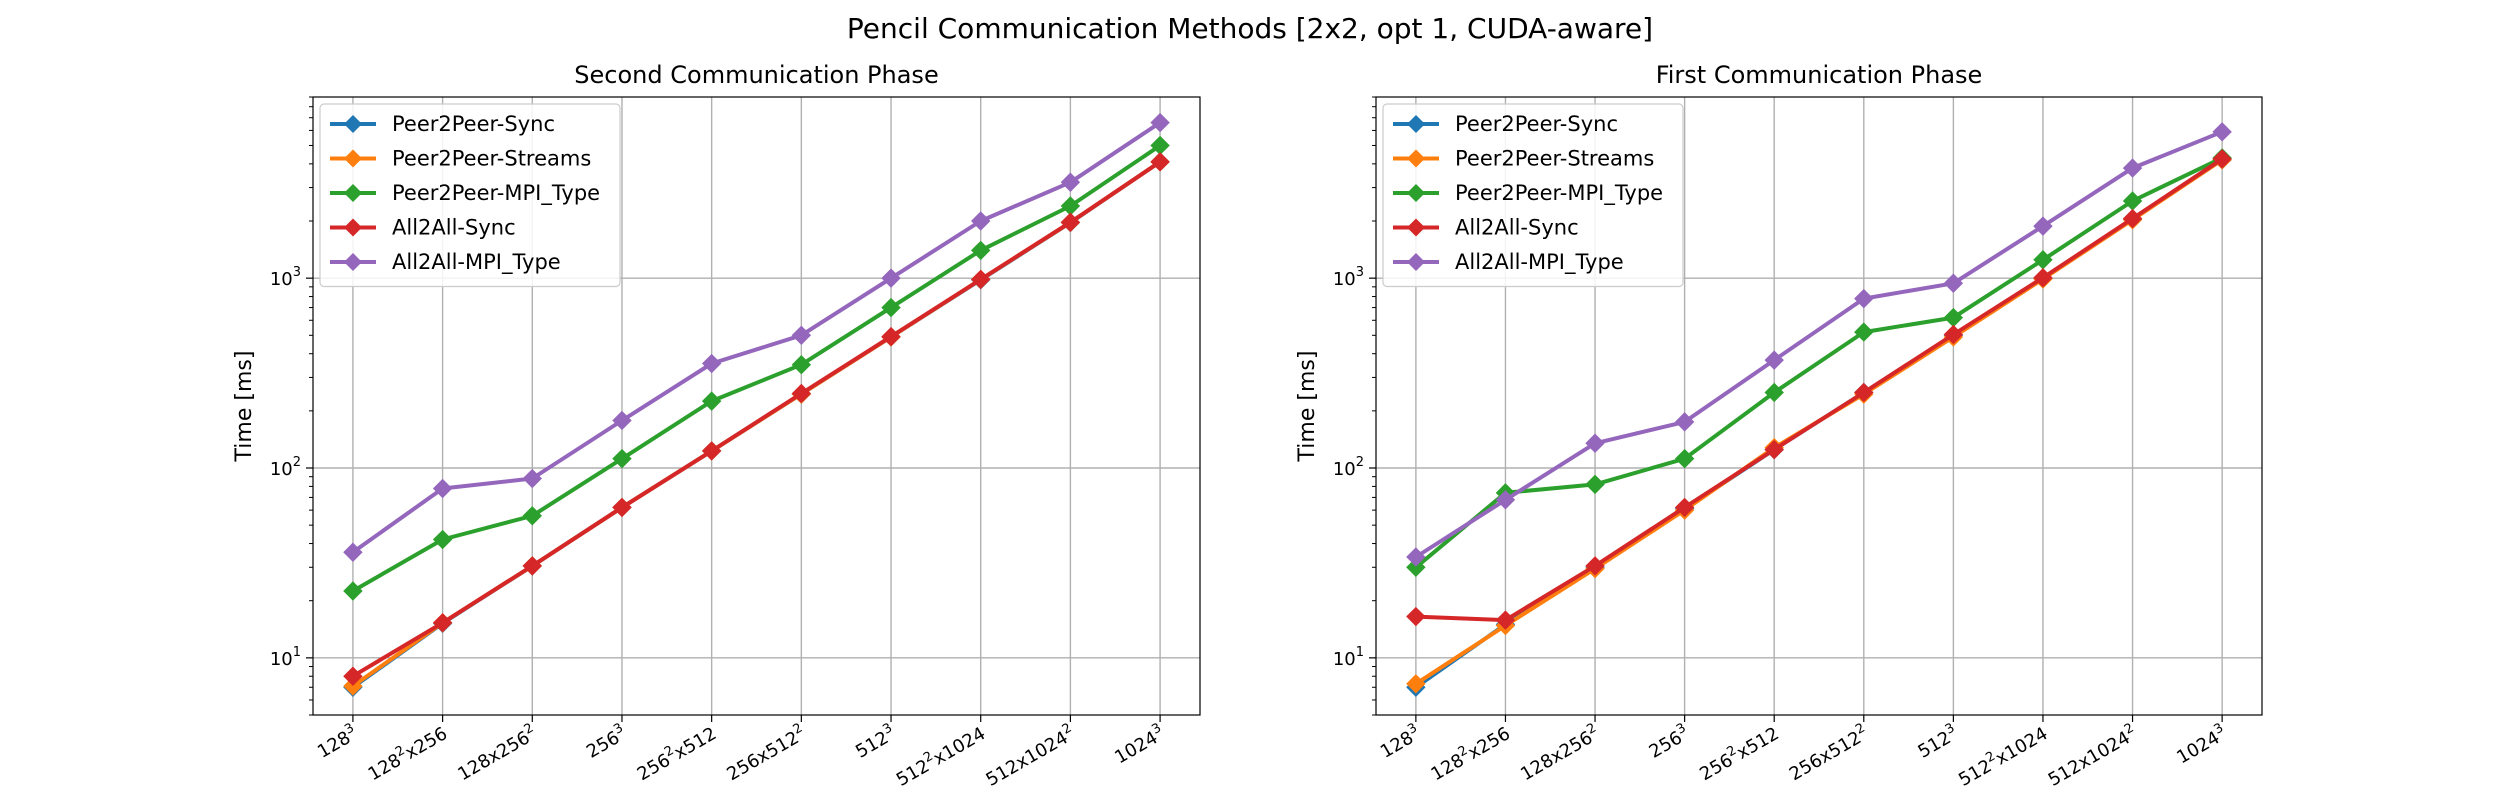  What do you see at coordinates (285, 277) in the screenshot?
I see `y-tick-label: 10³` at bounding box center [285, 277].